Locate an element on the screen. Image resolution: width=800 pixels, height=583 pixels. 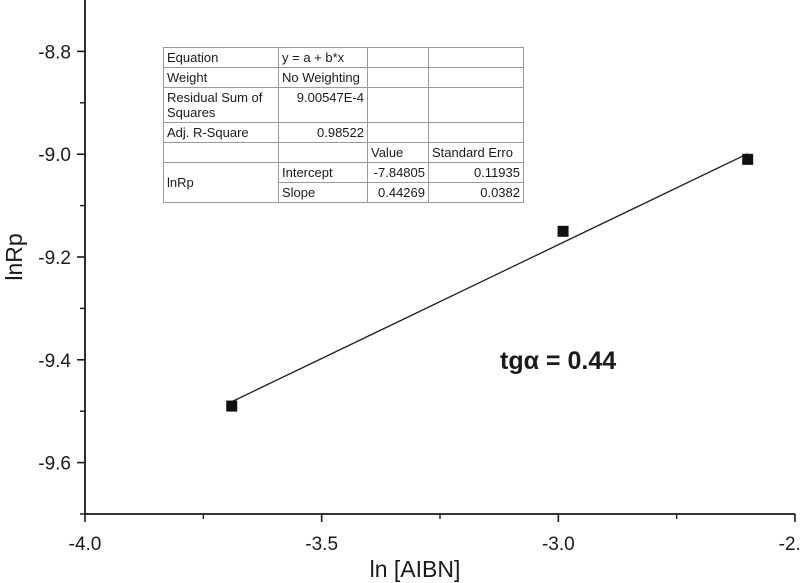
equation-value: y = a + b*x is located at coordinates (323, 57).